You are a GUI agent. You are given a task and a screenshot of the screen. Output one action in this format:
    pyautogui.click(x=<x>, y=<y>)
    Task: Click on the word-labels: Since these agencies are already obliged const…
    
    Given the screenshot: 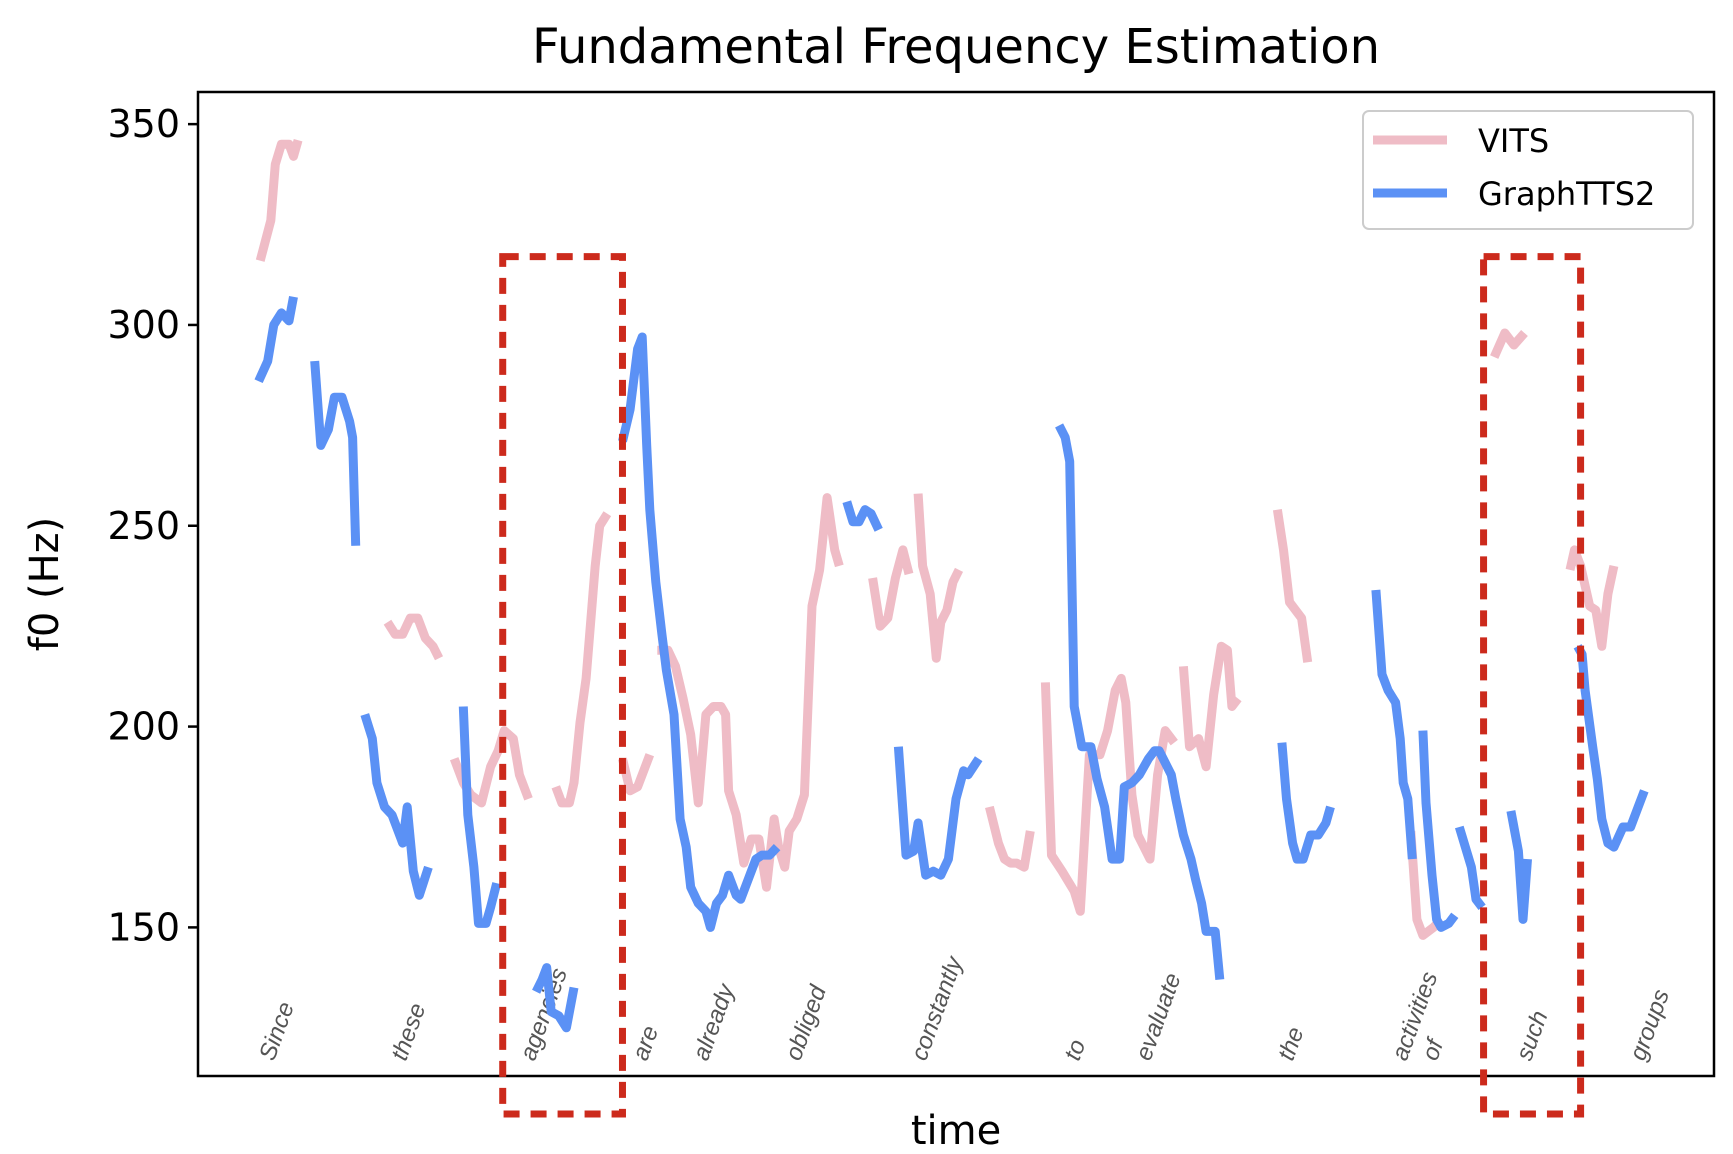 What is the action you would take?
    pyautogui.click(x=964, y=1007)
    